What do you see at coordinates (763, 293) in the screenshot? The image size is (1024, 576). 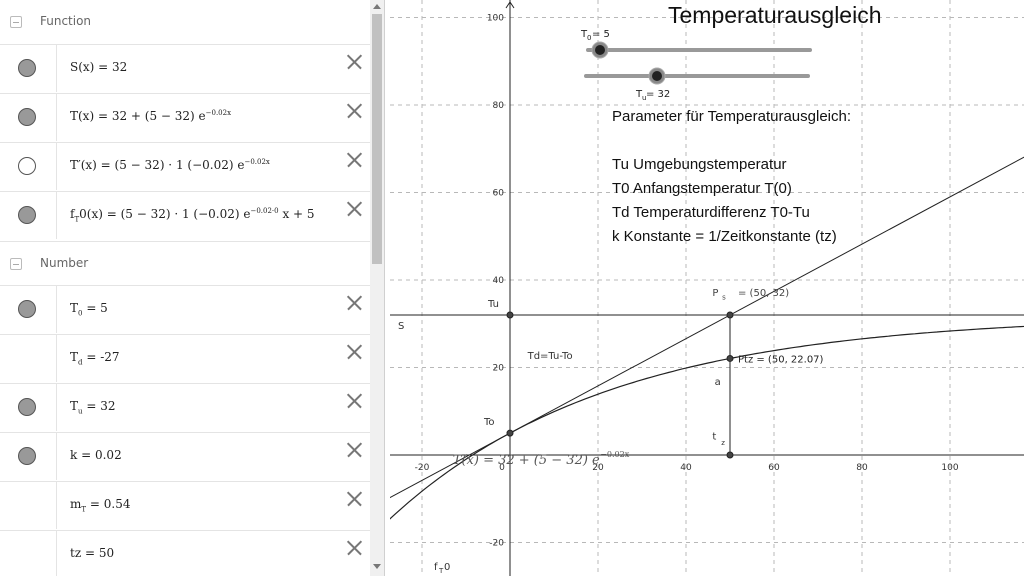 I see `label-Ps-value: = (50, 32)` at bounding box center [763, 293].